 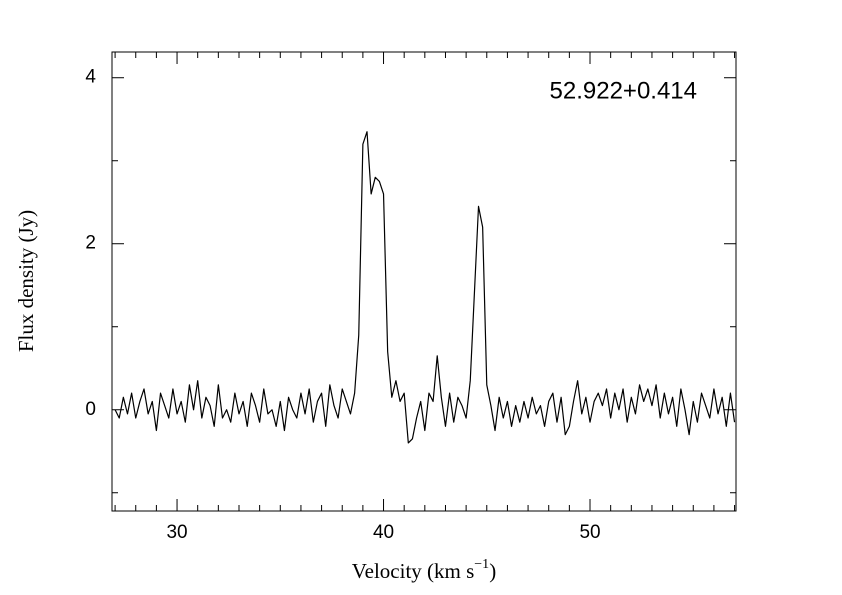 I want to click on y-tick-label: 0, so click(x=90, y=409).